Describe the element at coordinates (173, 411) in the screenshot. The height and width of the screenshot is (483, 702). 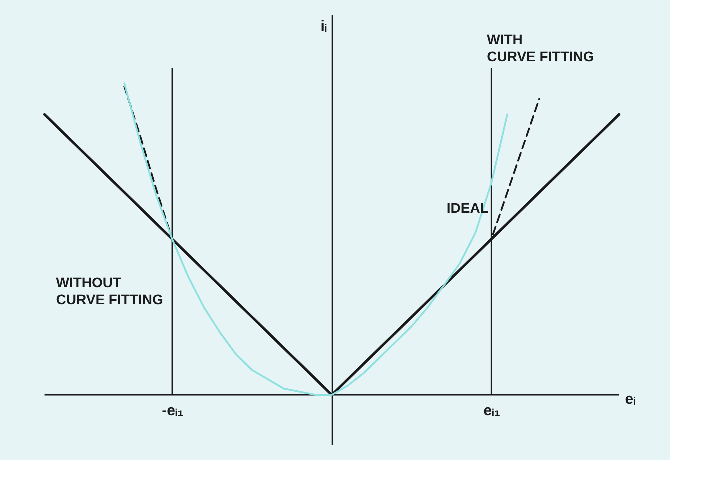
I see `x-tick-label: -eᵢ₁` at that location.